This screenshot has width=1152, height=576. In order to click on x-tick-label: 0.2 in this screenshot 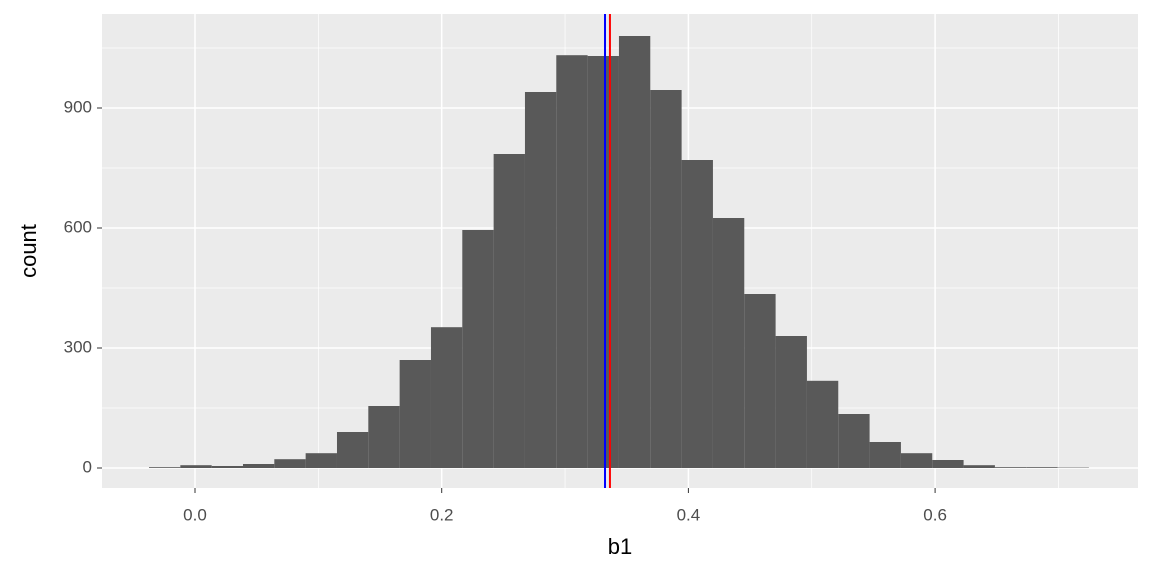, I will do `click(442, 514)`.